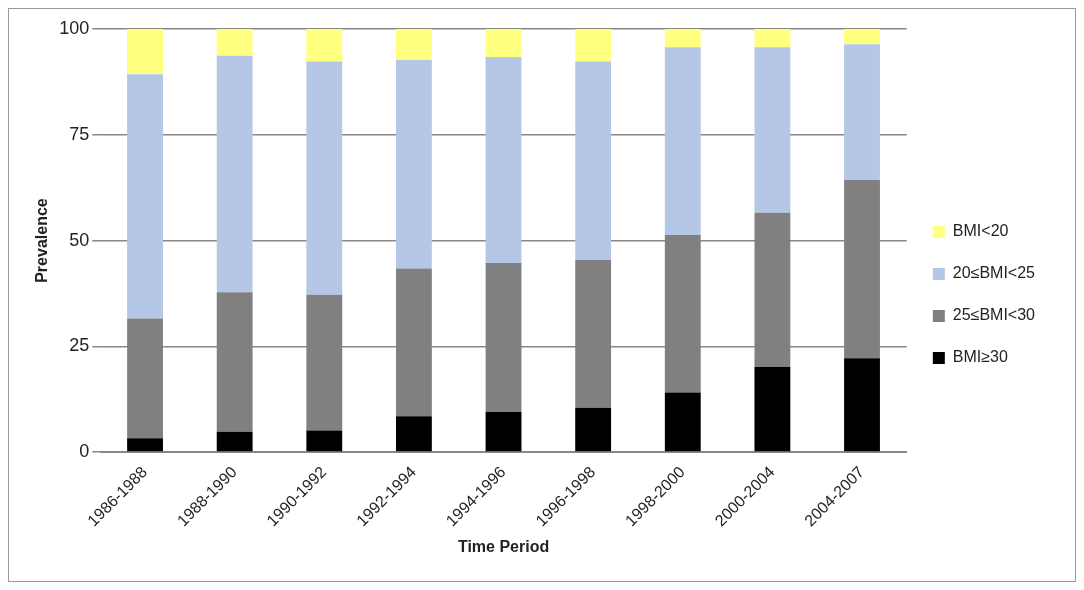 The height and width of the screenshot is (590, 1084). I want to click on y-axis-title: Prevalence, so click(42, 240).